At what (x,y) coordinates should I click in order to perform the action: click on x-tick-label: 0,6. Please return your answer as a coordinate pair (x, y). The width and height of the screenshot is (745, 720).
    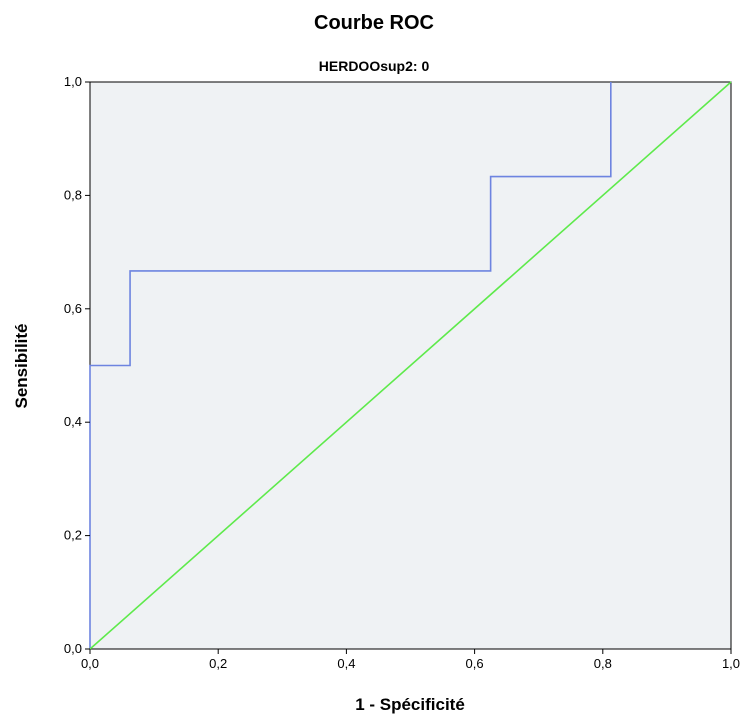
    Looking at the image, I should click on (475, 663).